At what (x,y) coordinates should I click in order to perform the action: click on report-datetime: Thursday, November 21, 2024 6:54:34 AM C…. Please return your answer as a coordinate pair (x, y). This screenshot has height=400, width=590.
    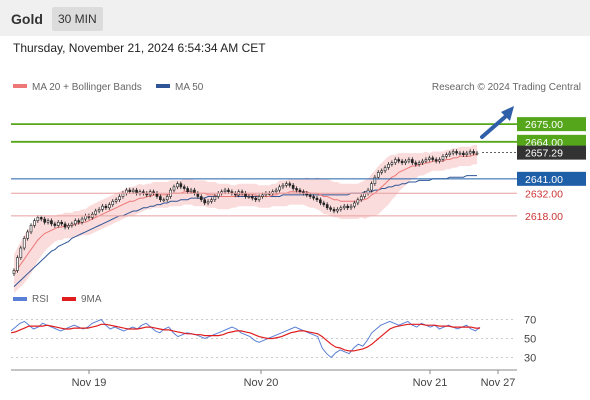
    Looking at the image, I should click on (139, 48).